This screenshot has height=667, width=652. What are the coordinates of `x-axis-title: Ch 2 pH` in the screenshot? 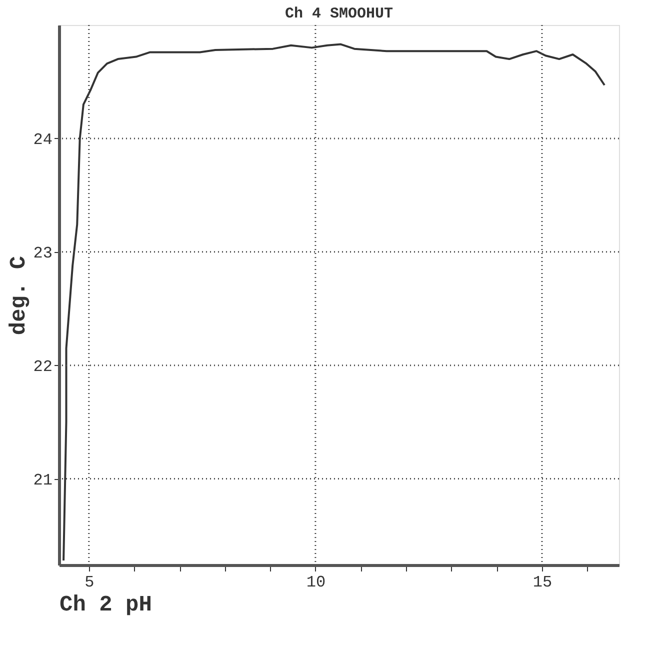 It's located at (106, 605).